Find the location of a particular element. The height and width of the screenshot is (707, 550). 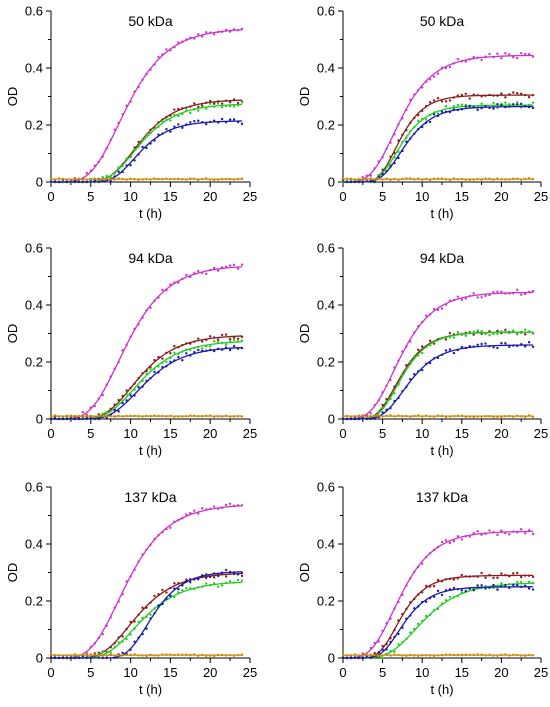

series-fit-line is located at coordinates (147, 615).